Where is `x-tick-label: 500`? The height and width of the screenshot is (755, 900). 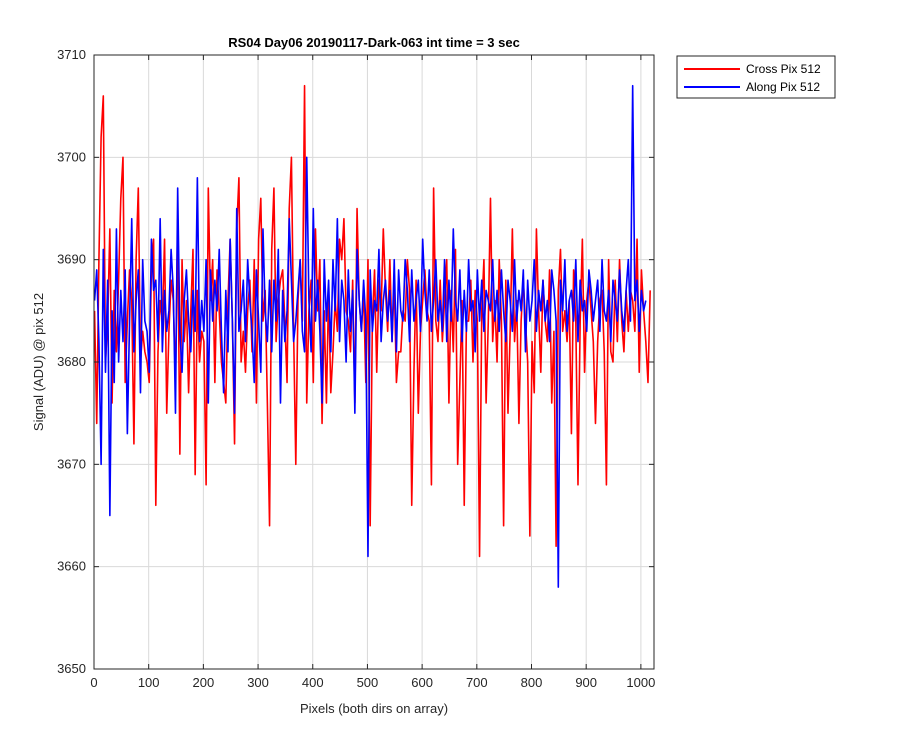
x-tick-label: 500 is located at coordinates (368, 682).